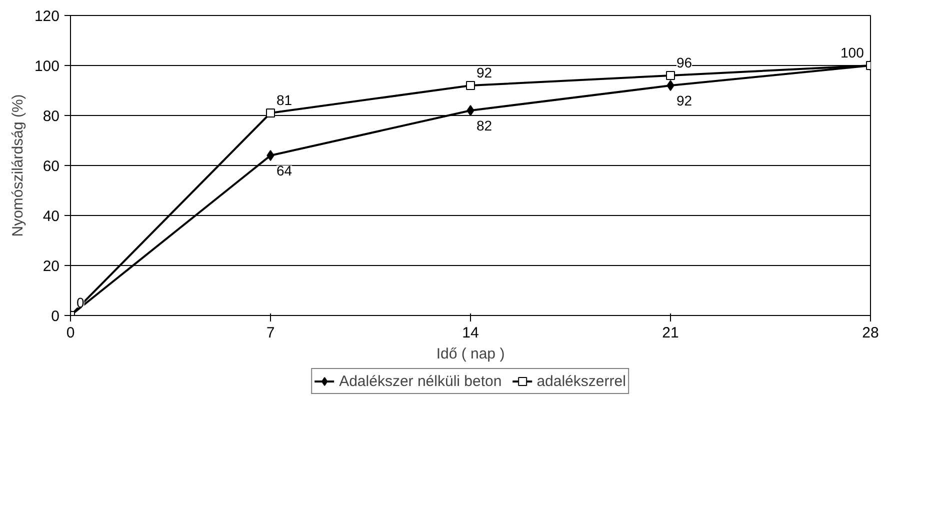 The height and width of the screenshot is (517, 942). I want to click on x-axis-title: Idő ( nap ), so click(470, 354).